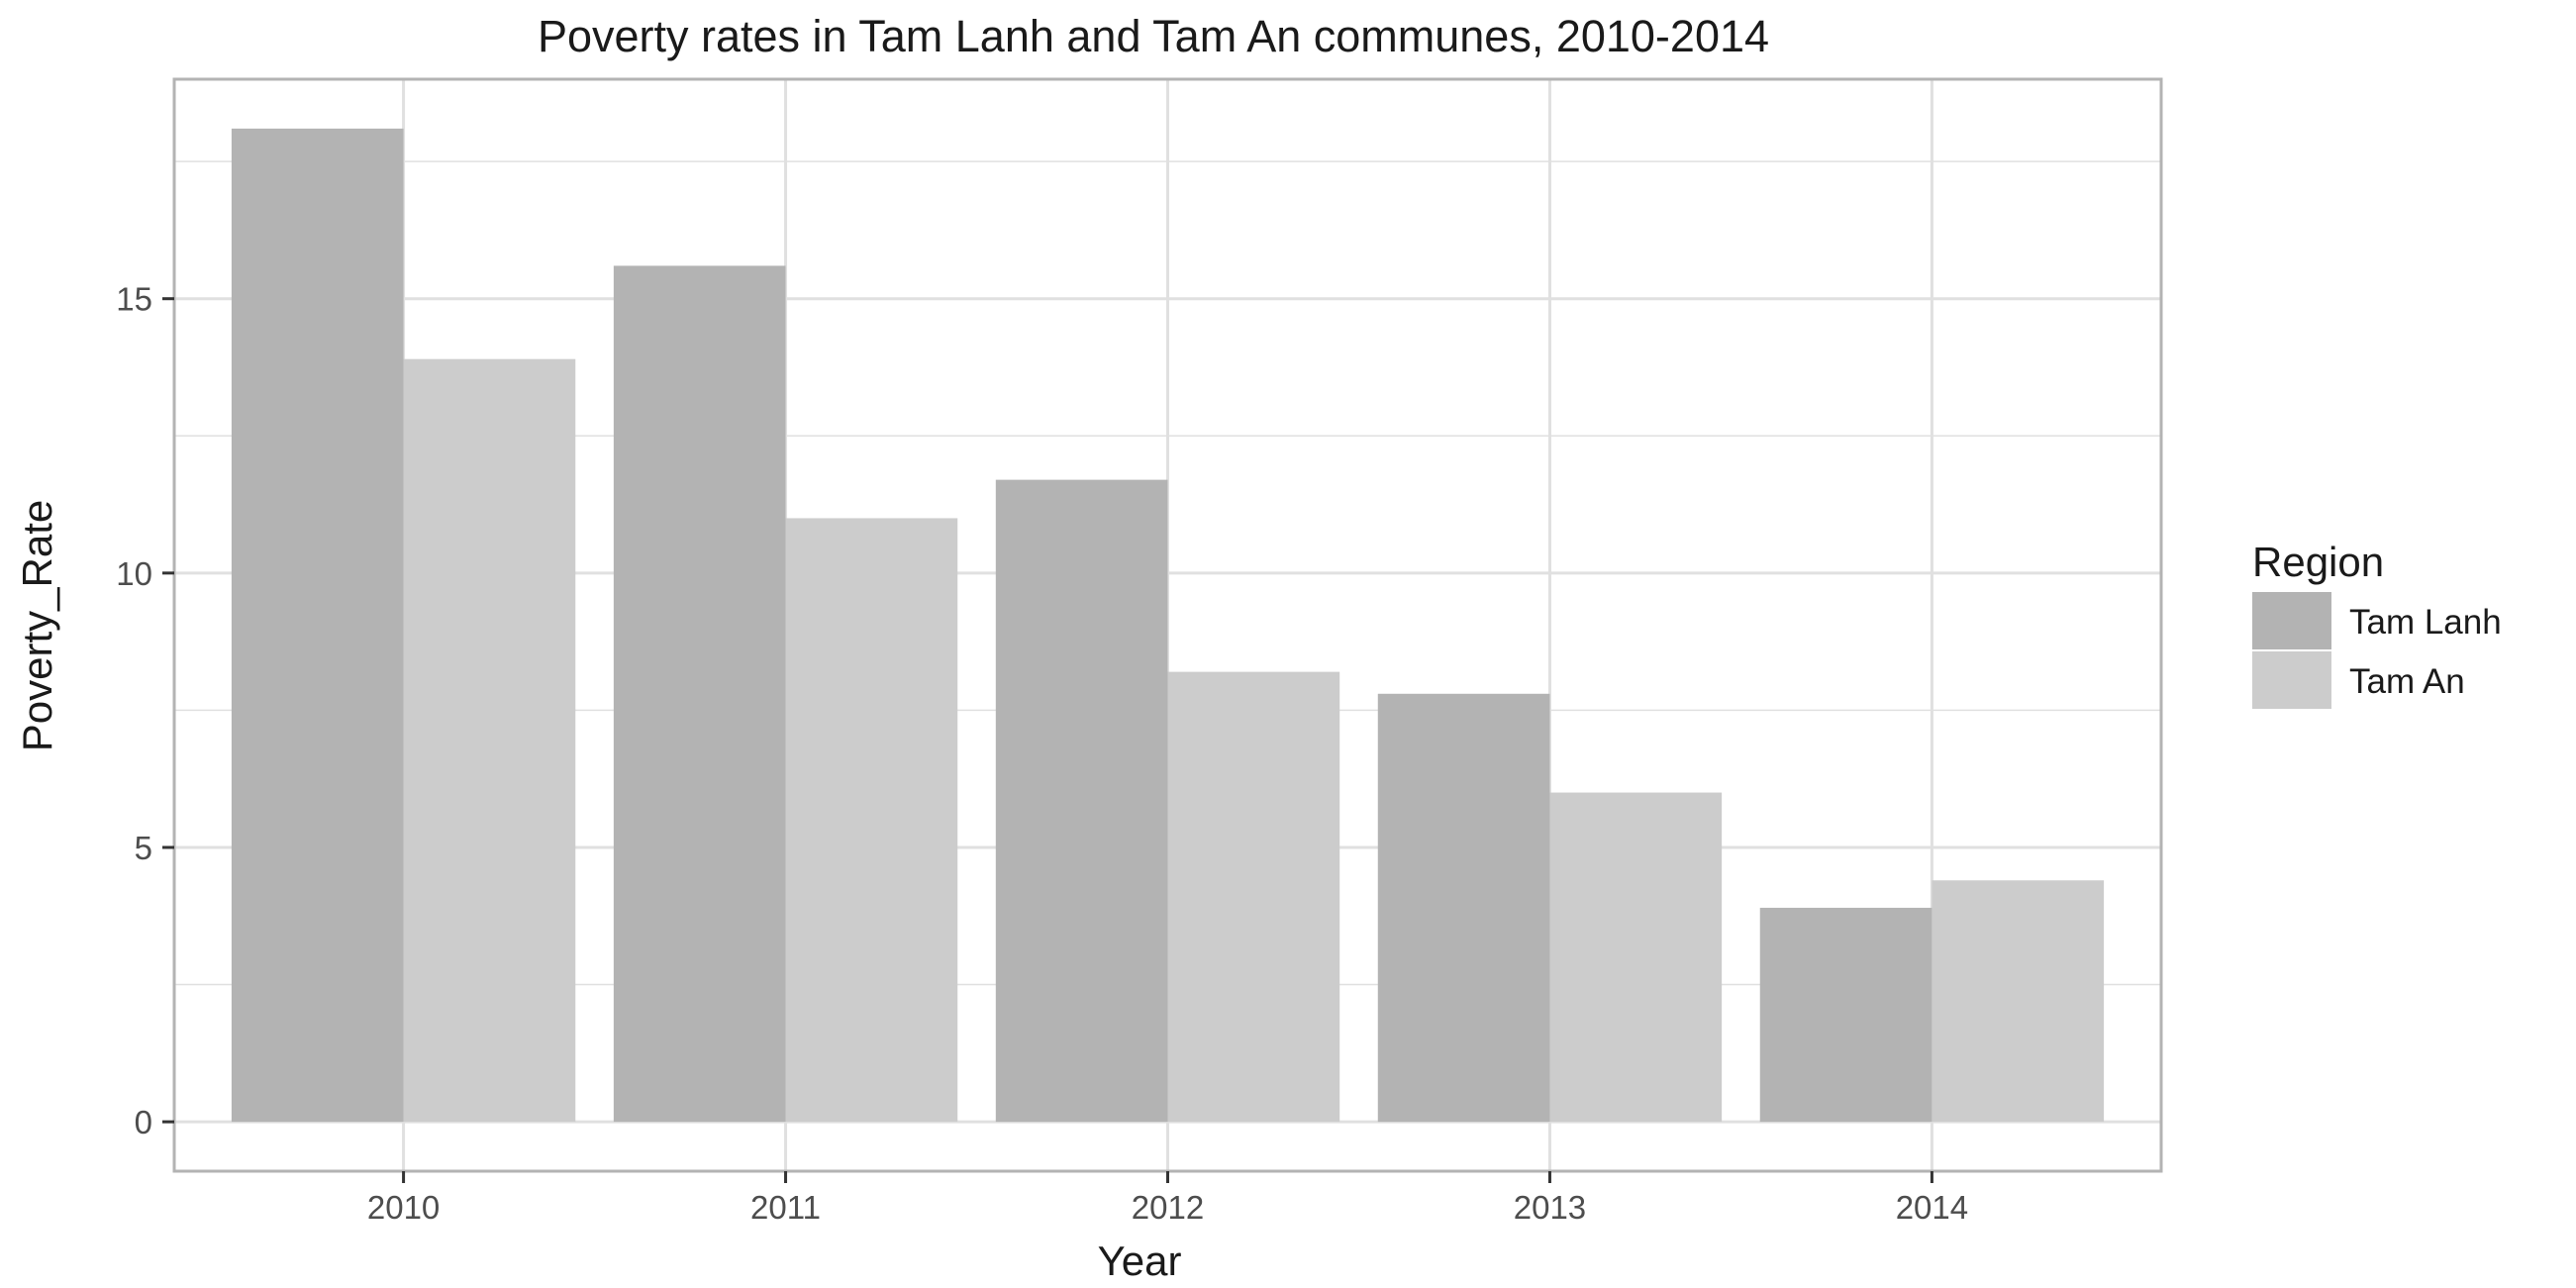 This screenshot has height=1288, width=2576. What do you see at coordinates (2377, 651) in the screenshot?
I see `legend-items: Tam Lanh Tam An` at bounding box center [2377, 651].